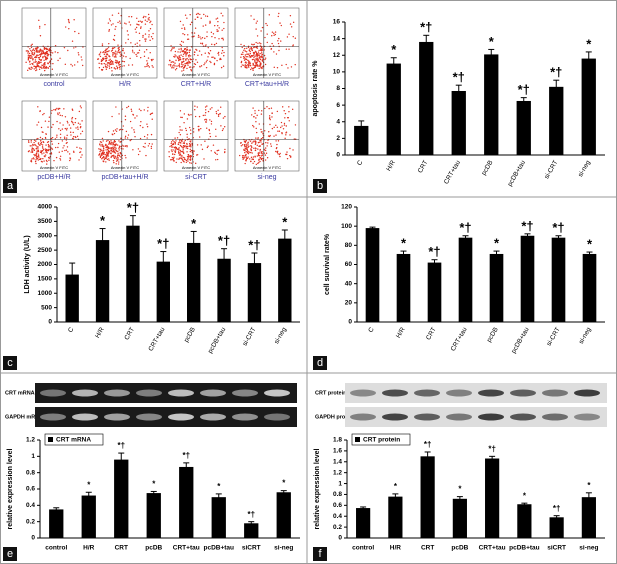 This screenshot has width=617, height=564. Describe the element at coordinates (320, 554) in the screenshot. I see `panel-label: f` at that location.